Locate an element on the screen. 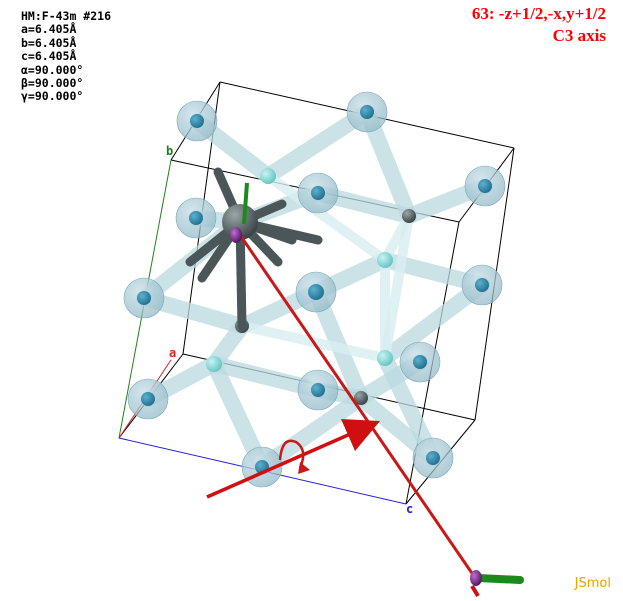 Image resolution: width=623 pixels, height=601 pixels. axis-c-label: c is located at coordinates (410, 509).